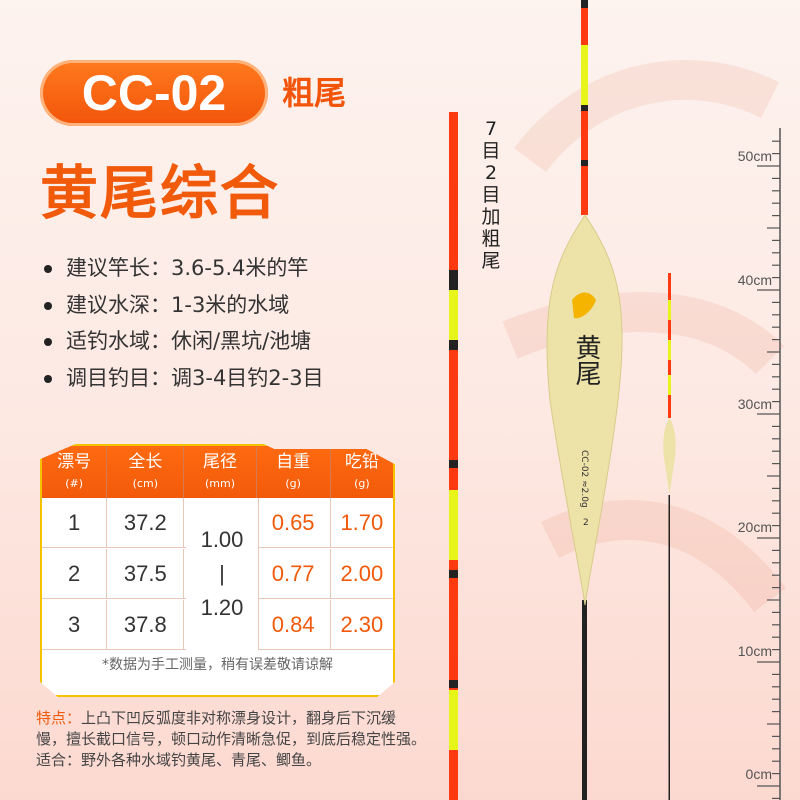 The width and height of the screenshot is (800, 800). I want to click on cell-weight: 0.84, so click(294, 624).